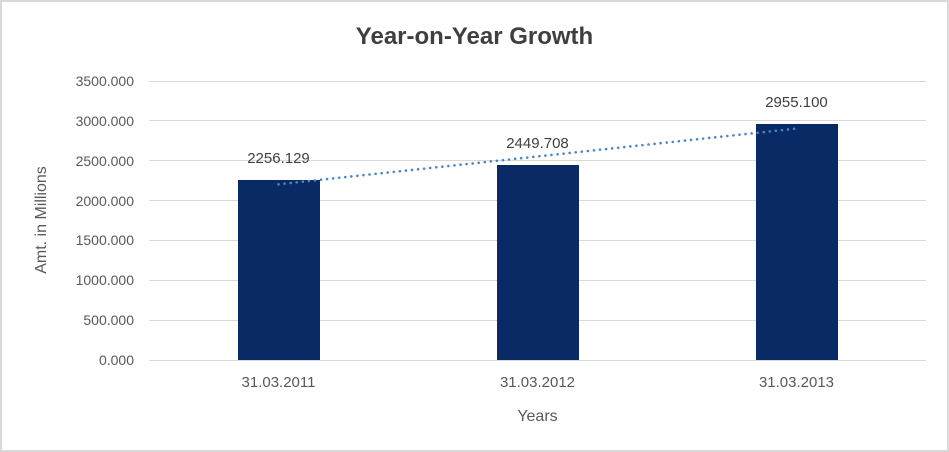 This screenshot has height=452, width=949. What do you see at coordinates (104, 280) in the screenshot?
I see `y-tick-label: 1000.000` at bounding box center [104, 280].